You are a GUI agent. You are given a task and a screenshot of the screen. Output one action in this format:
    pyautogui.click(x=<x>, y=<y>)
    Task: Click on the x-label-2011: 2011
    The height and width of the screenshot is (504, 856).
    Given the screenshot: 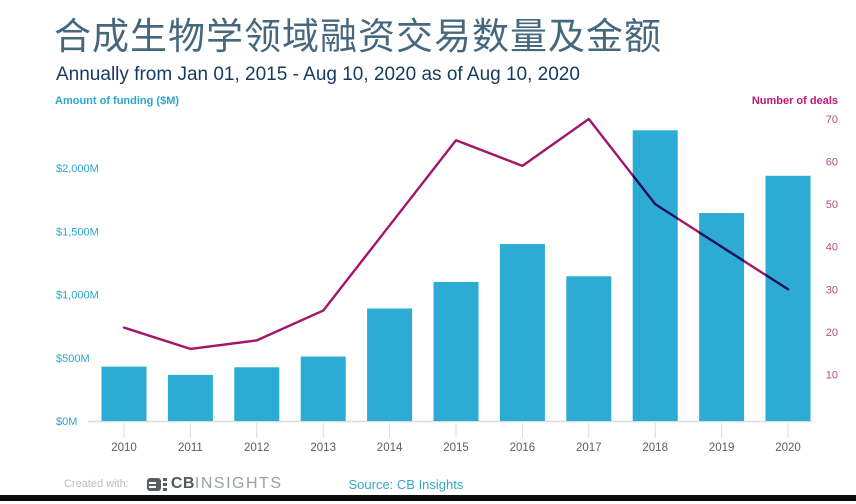 What is the action you would take?
    pyautogui.click(x=190, y=448)
    